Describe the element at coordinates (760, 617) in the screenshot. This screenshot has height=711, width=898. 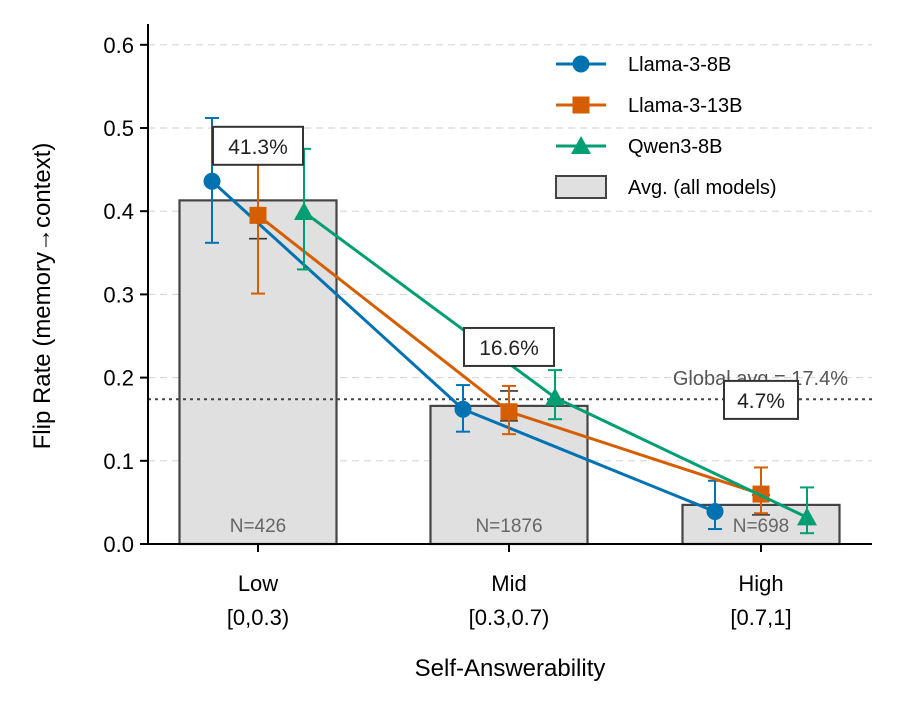
I see `x-tick-range-high: [0.7,1]` at that location.